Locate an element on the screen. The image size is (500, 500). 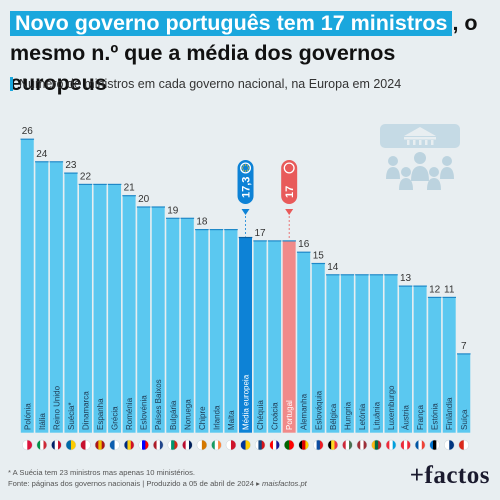
category-label: Suécia* is located at coordinates (71, 416).